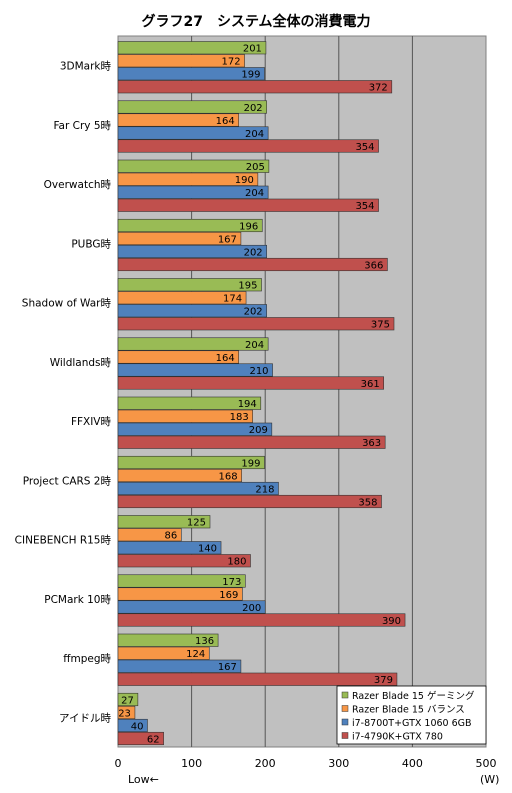  What do you see at coordinates (78, 185) in the screenshot?
I see `category-label: Overwatch時` at bounding box center [78, 185].